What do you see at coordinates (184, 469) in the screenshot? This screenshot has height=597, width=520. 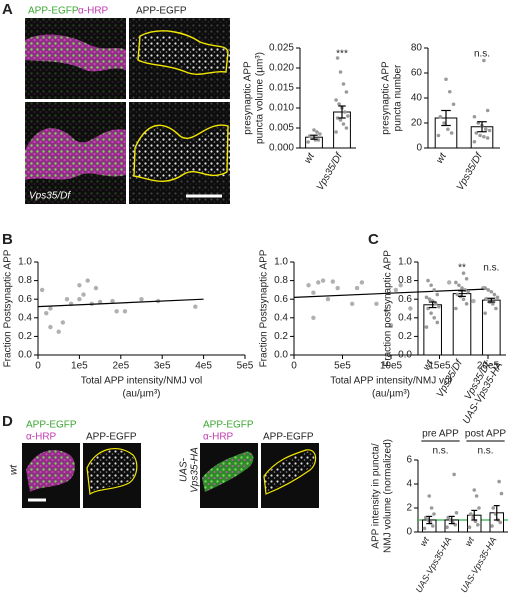 I see `genotype-label: UAS-` at bounding box center [184, 469].